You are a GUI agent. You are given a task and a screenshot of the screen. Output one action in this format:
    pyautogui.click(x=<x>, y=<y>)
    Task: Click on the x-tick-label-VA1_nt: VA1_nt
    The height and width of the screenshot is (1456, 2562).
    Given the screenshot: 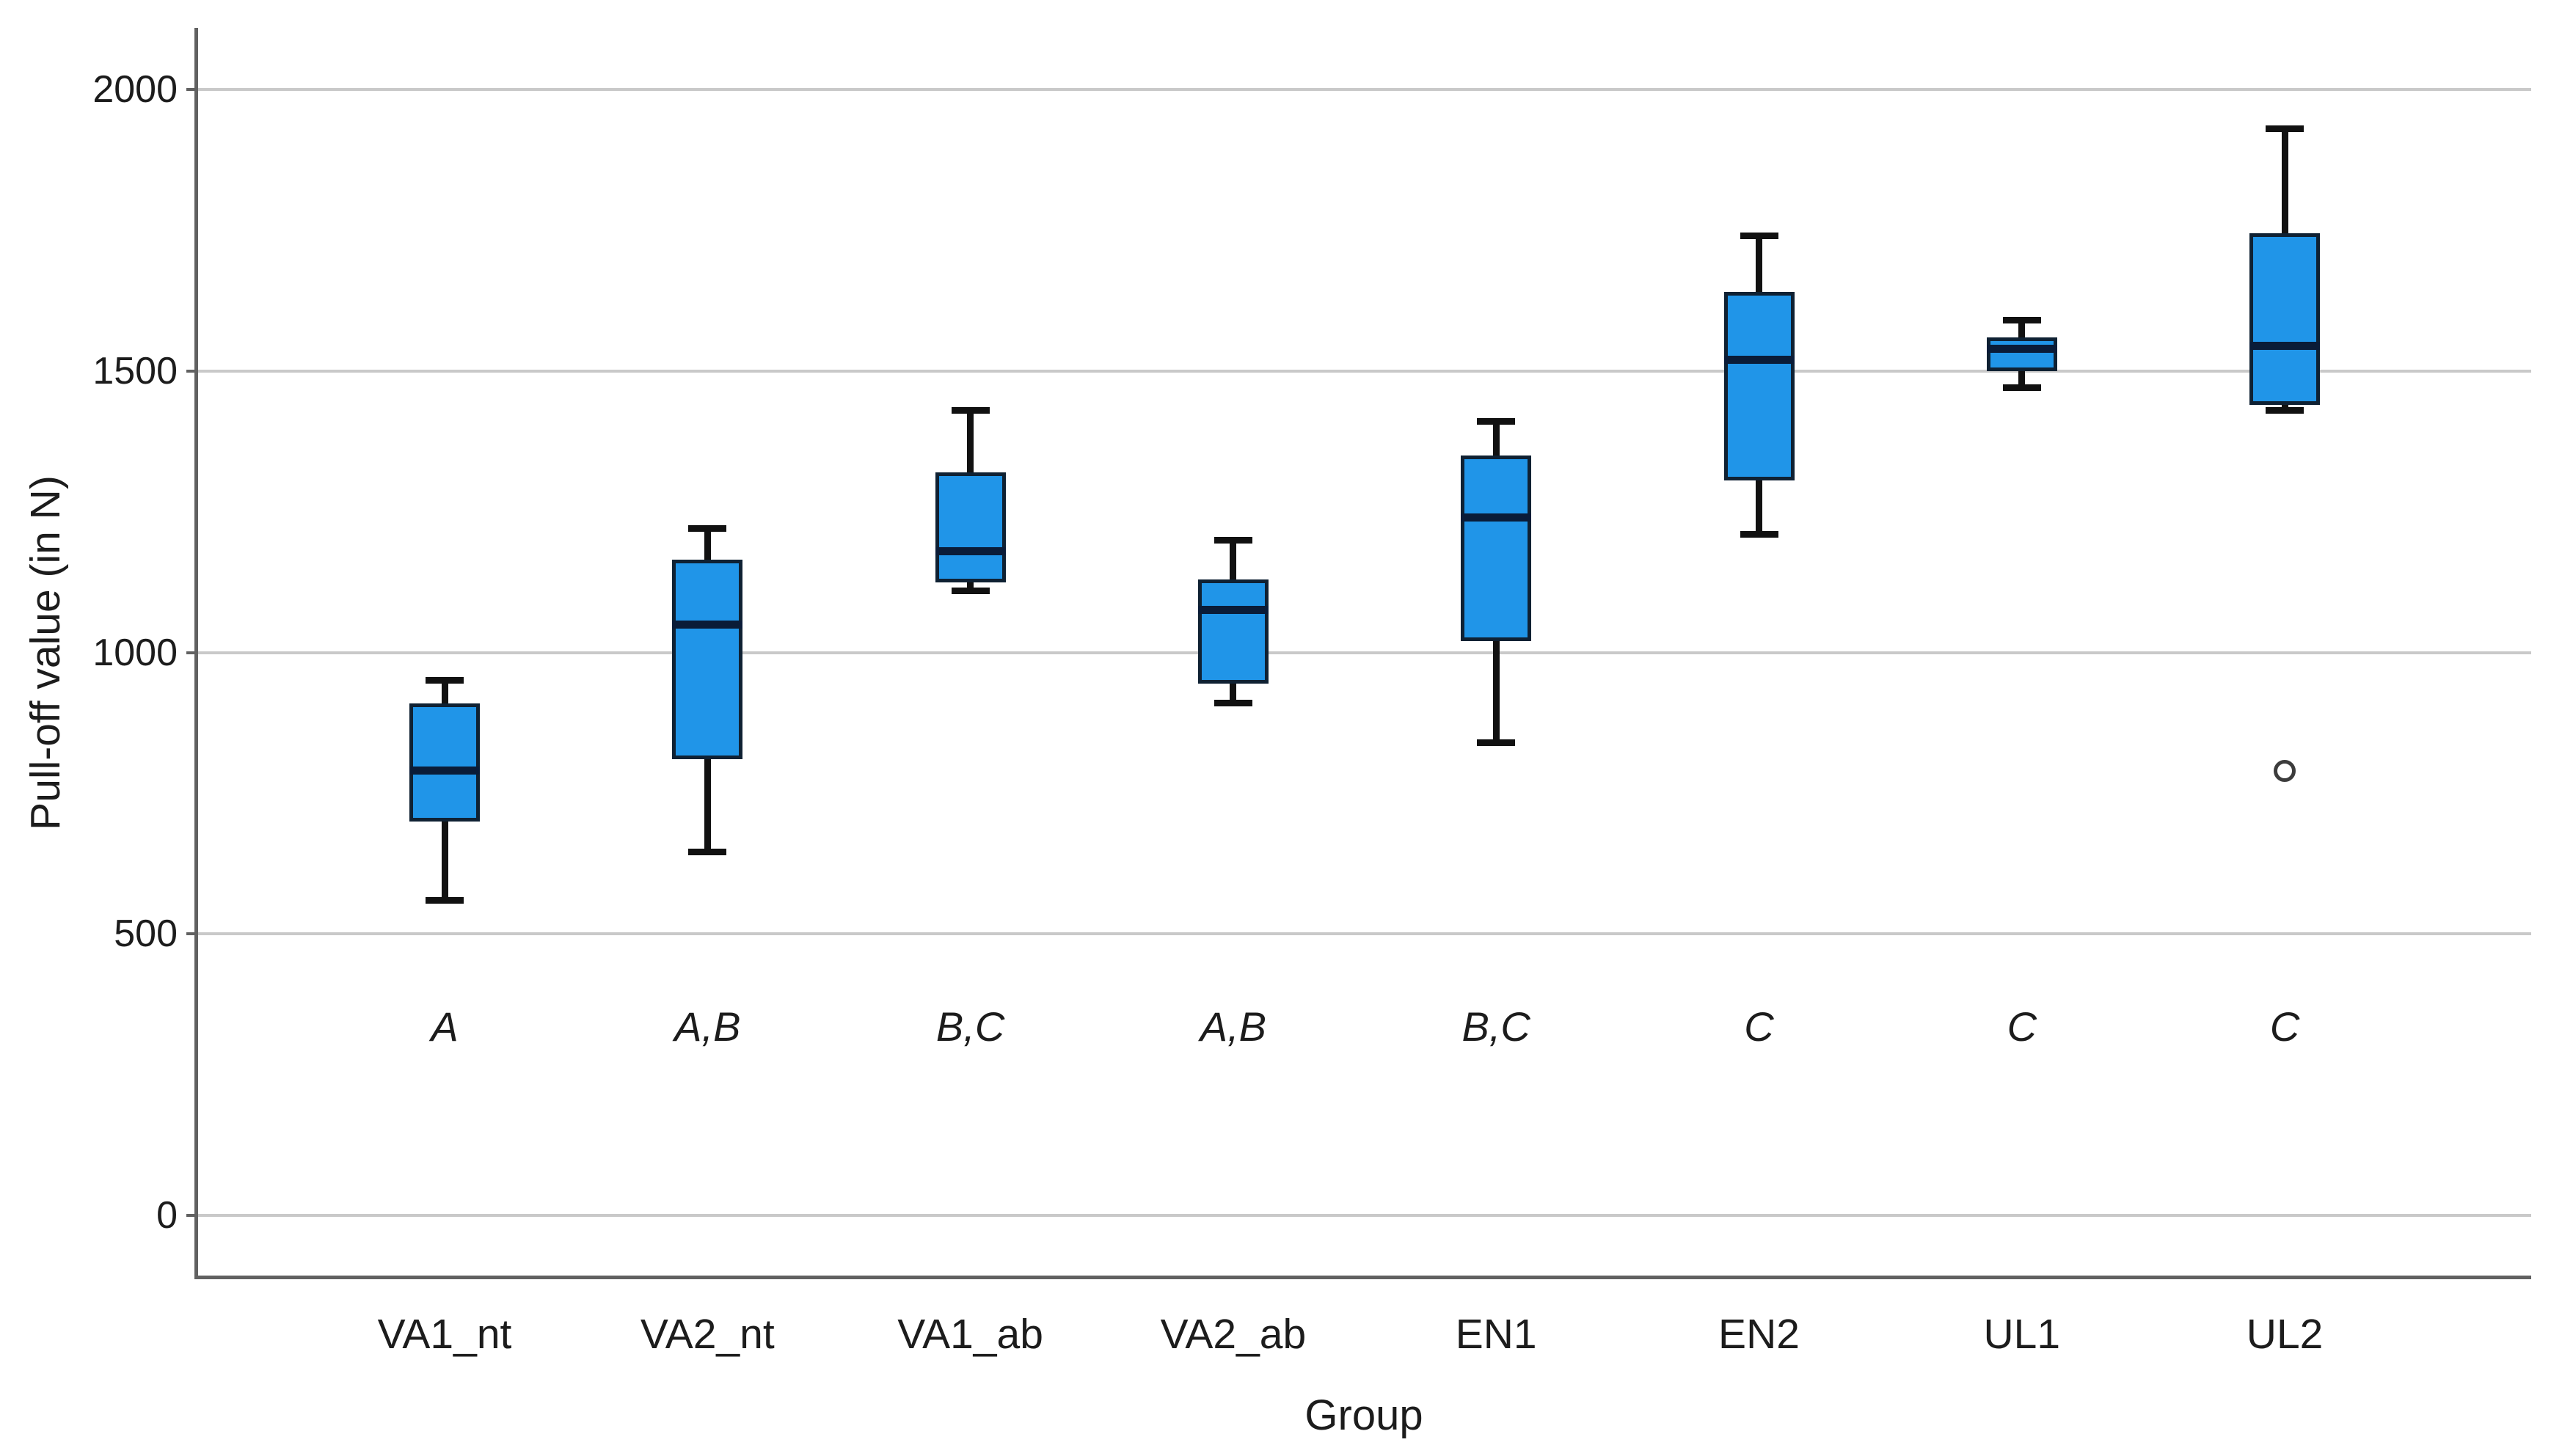 What is the action you would take?
    pyautogui.click(x=444, y=1335)
    